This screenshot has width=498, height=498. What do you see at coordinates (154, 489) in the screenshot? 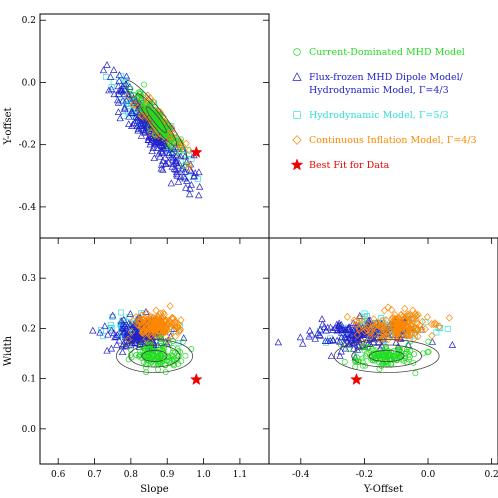
I see `x-axis-label: Slope` at bounding box center [154, 489].